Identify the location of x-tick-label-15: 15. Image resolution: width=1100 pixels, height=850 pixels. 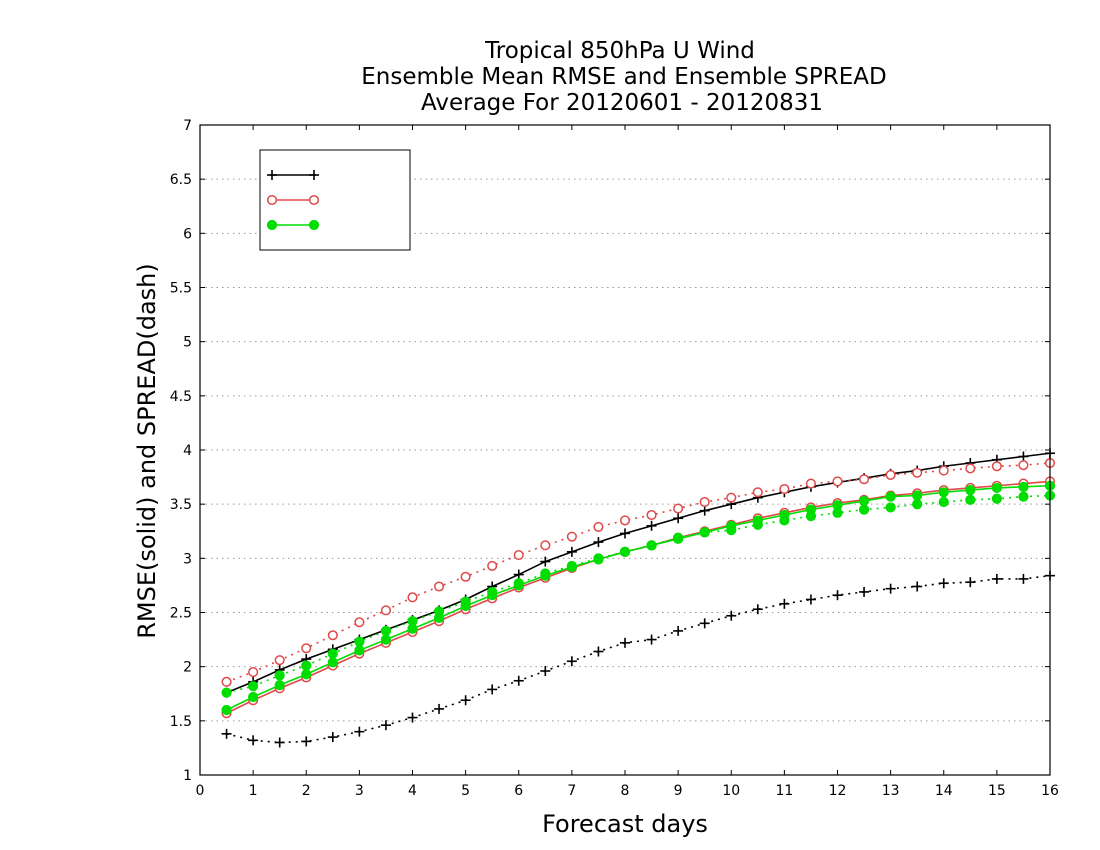
(997, 791).